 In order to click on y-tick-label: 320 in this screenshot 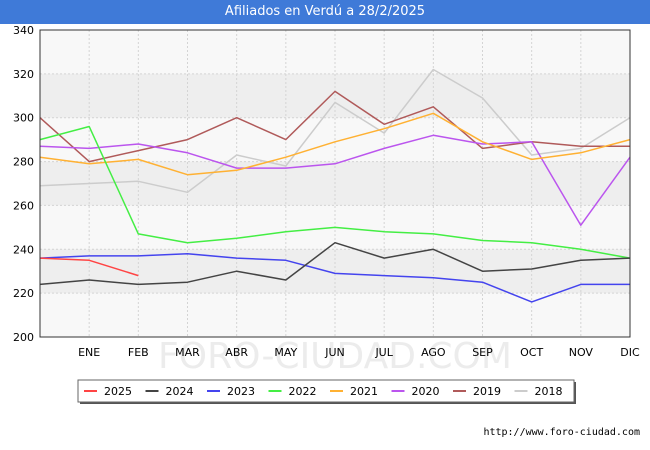, I will do `click(23, 74)`.